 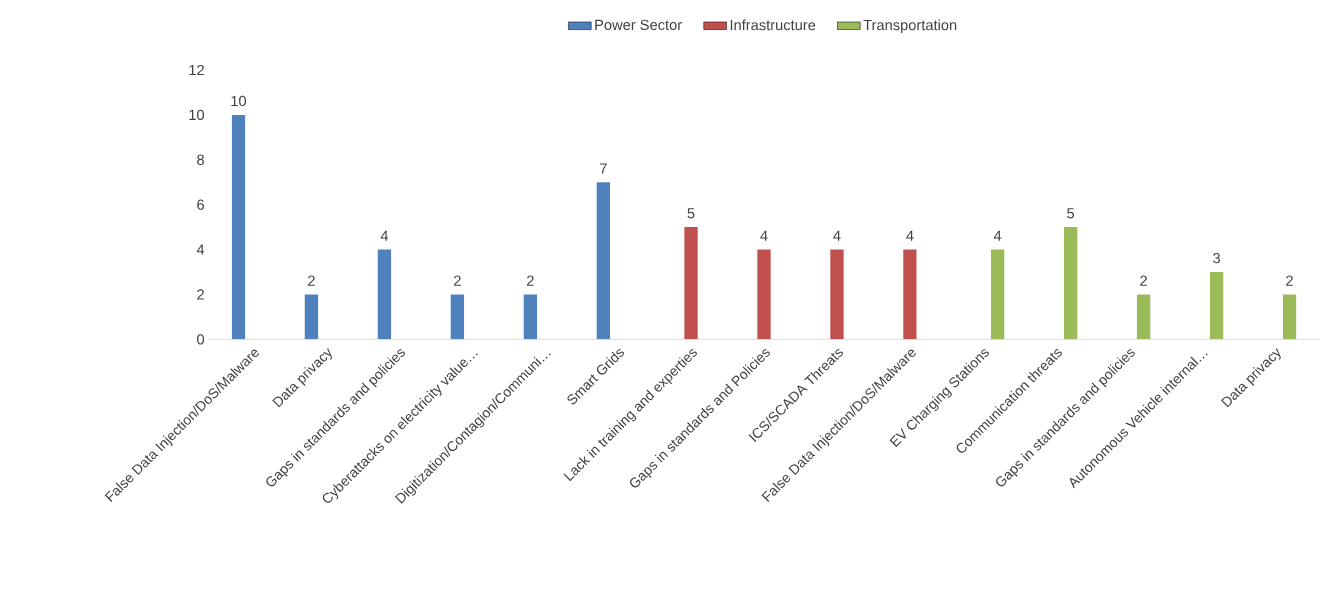 I want to click on data-label: 7, so click(x=603, y=168).